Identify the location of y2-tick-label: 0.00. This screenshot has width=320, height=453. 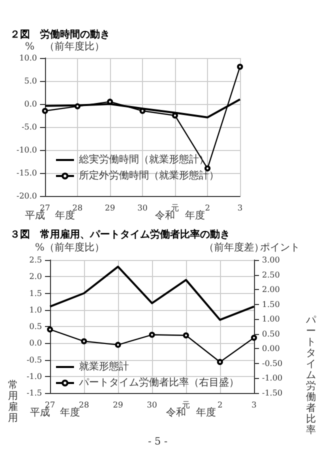
(271, 349).